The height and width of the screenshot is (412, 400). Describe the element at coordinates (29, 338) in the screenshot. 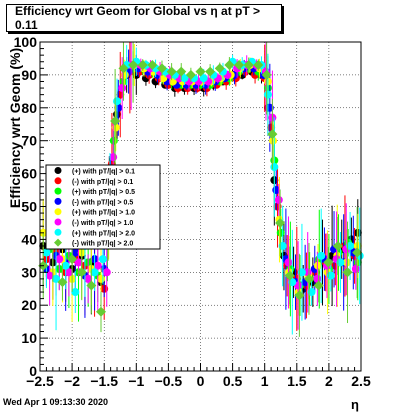

I see `y-tick-label: 10` at that location.